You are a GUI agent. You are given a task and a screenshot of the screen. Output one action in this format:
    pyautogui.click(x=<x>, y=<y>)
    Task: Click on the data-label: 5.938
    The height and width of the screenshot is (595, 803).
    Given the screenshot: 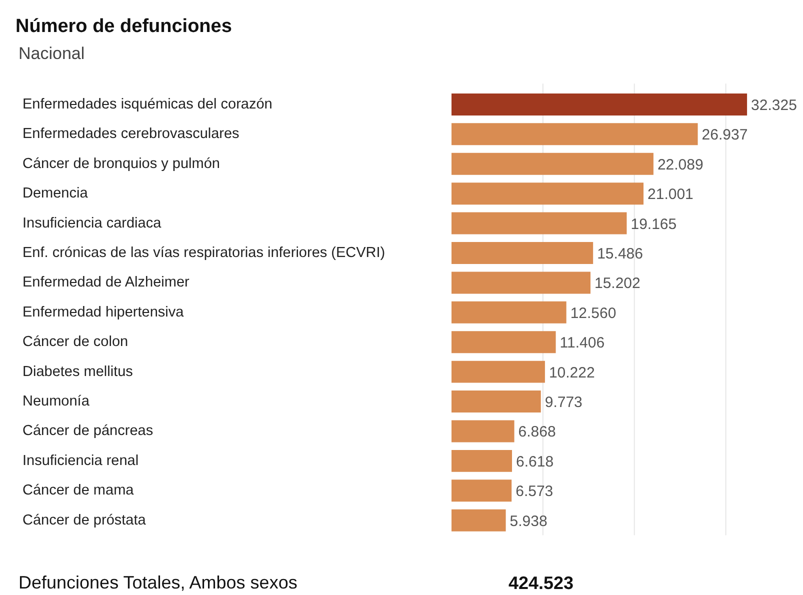 What is the action you would take?
    pyautogui.click(x=529, y=521)
    